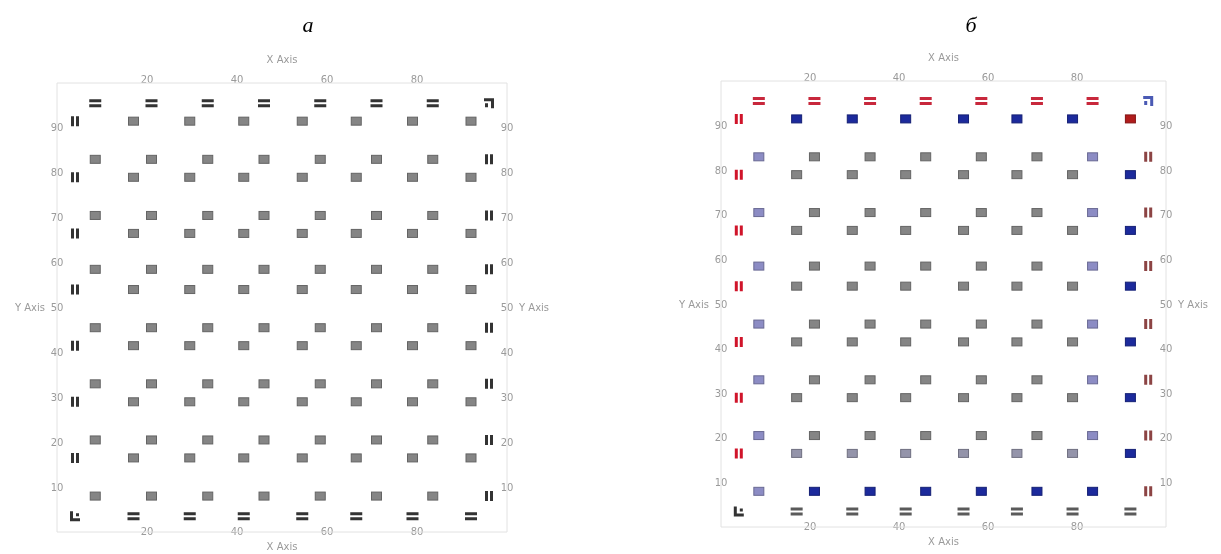 The width and height of the screenshot is (1221, 554). What do you see at coordinates (507, 173) in the screenshot?
I see `y2-tick-label: 80` at bounding box center [507, 173].